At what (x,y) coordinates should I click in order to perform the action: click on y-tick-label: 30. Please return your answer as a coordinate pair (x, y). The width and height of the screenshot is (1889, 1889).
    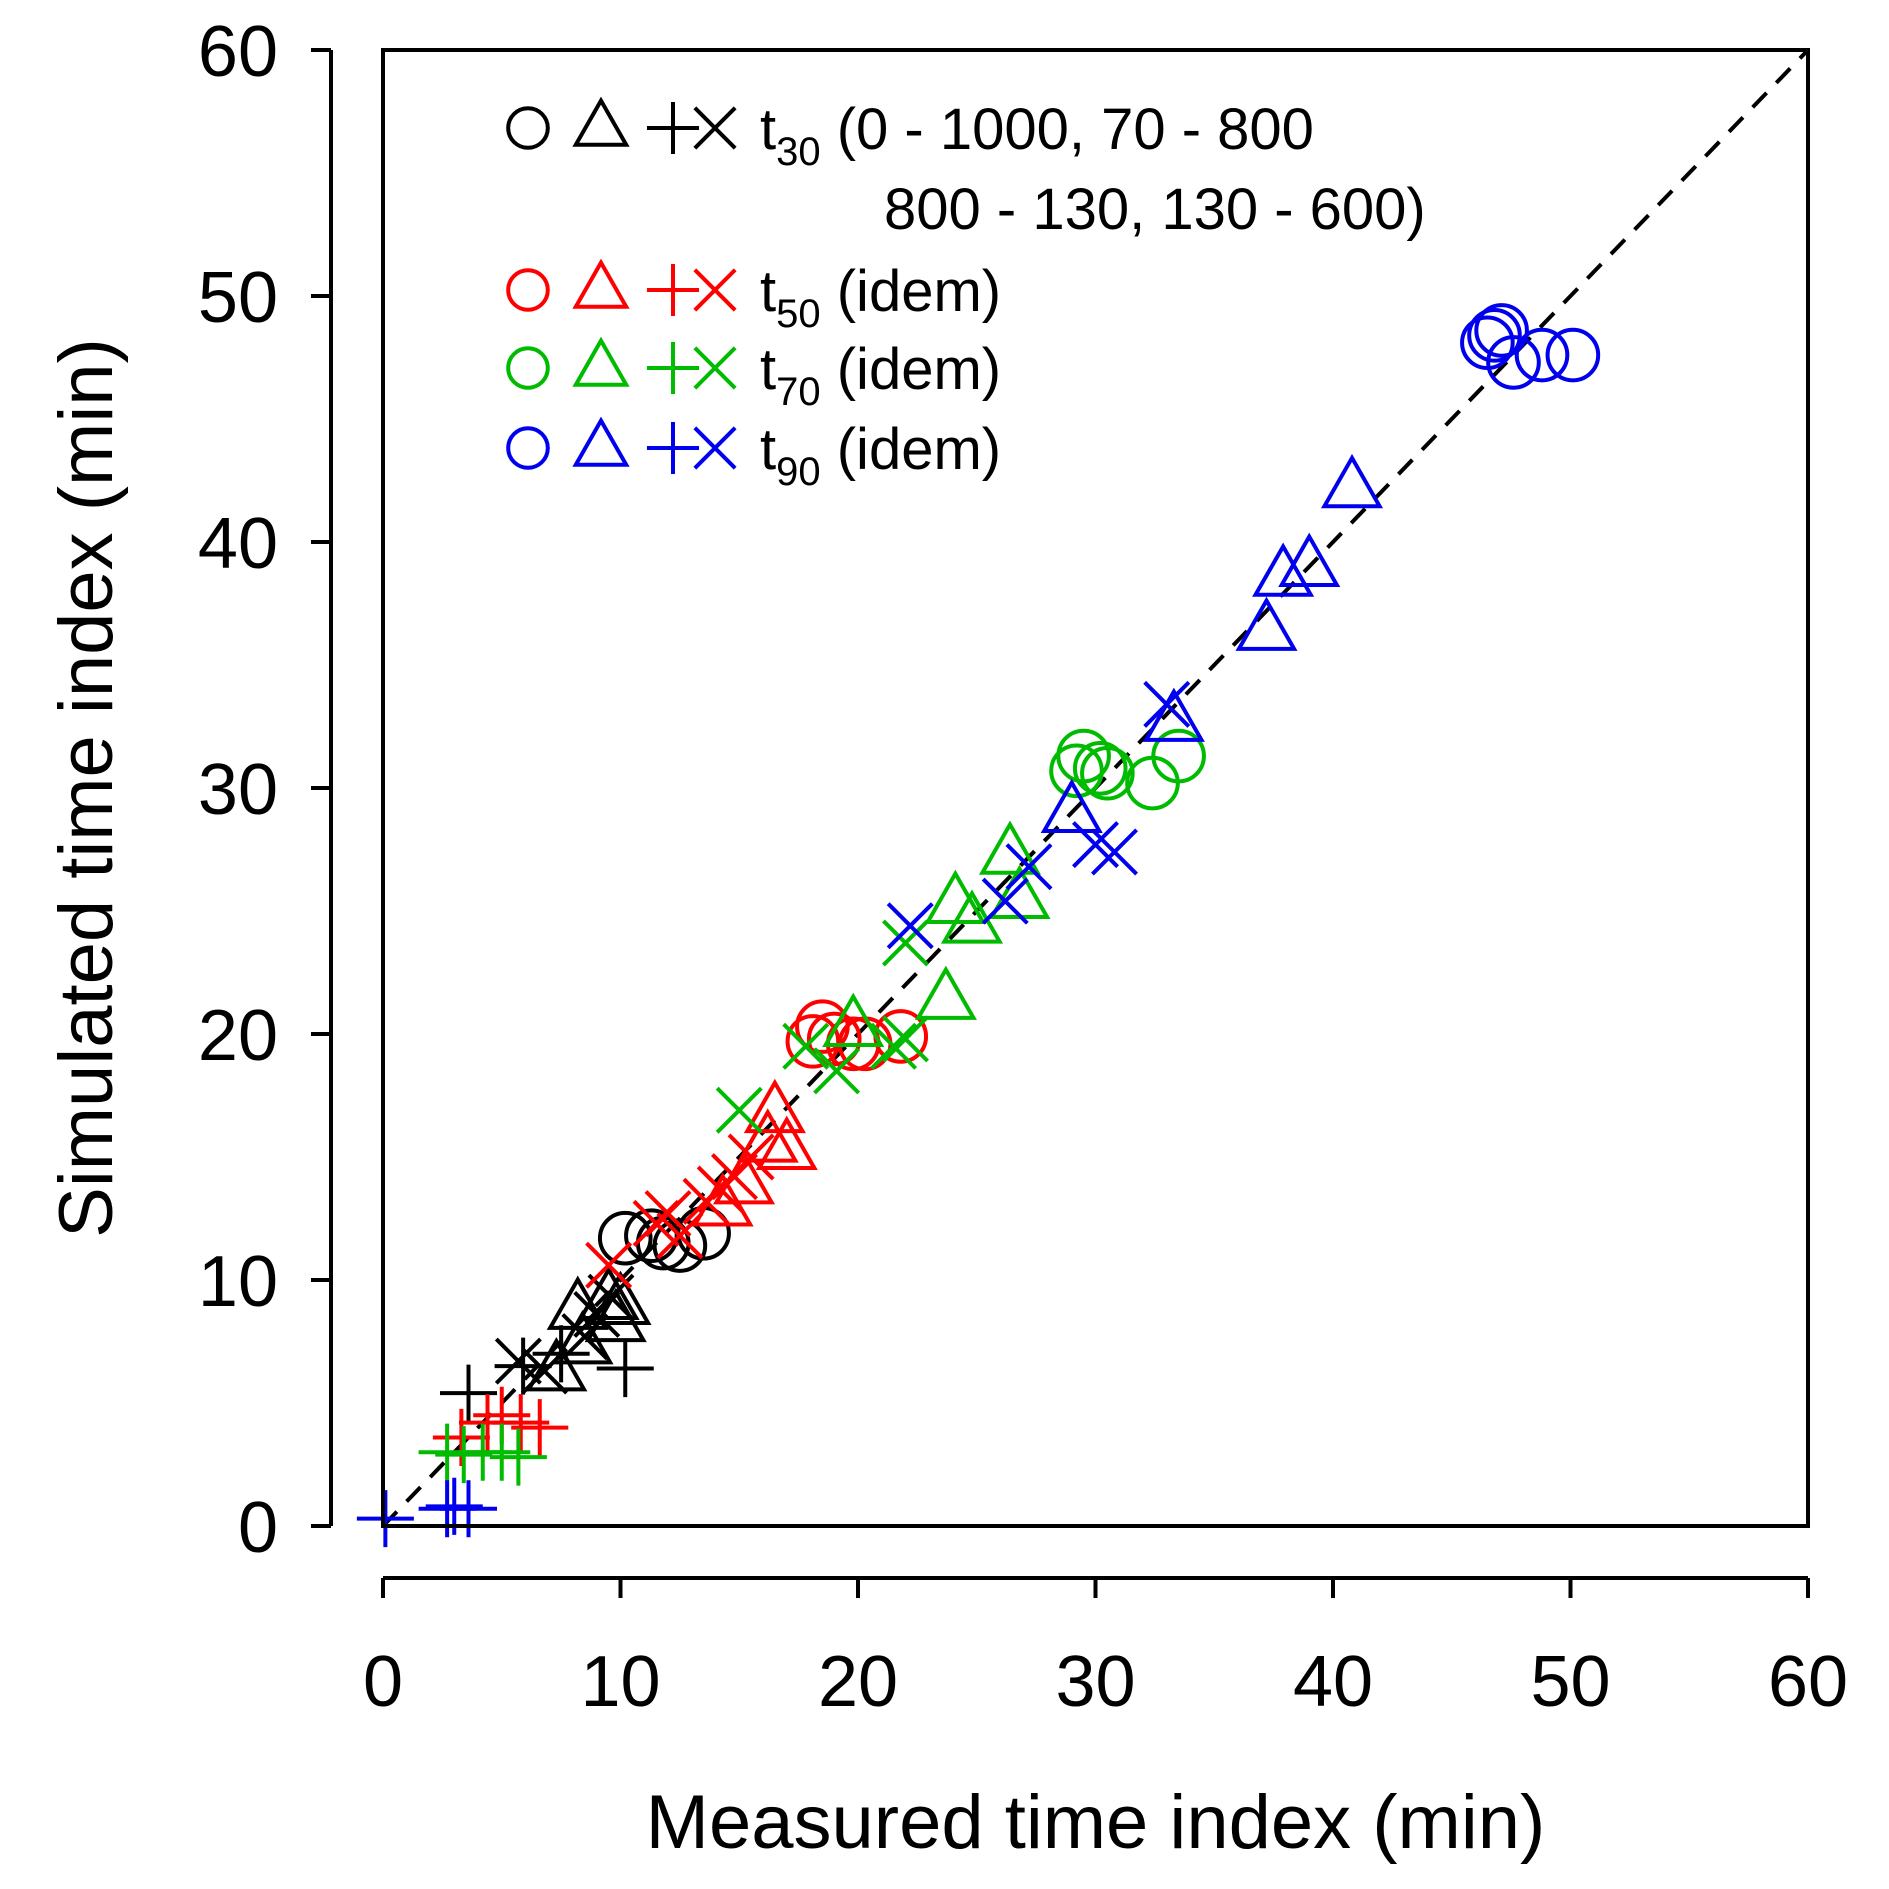
    Looking at the image, I should click on (238, 790).